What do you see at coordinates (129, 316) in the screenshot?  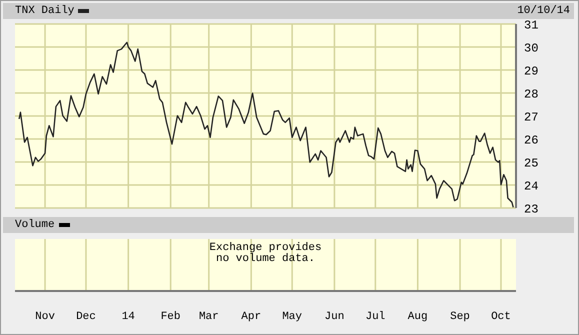 I see `x-tick-label: 14` at bounding box center [129, 316].